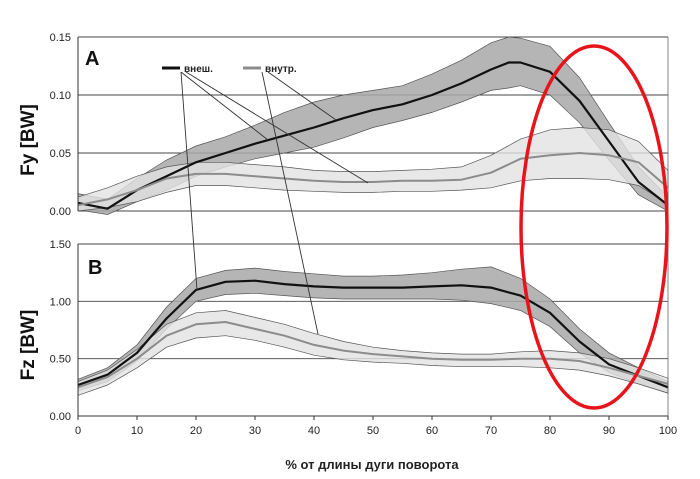 The height and width of the screenshot is (479, 700). Describe the element at coordinates (373, 179) in the screenshot. I see `panel-a-inner-mean-line` at that location.